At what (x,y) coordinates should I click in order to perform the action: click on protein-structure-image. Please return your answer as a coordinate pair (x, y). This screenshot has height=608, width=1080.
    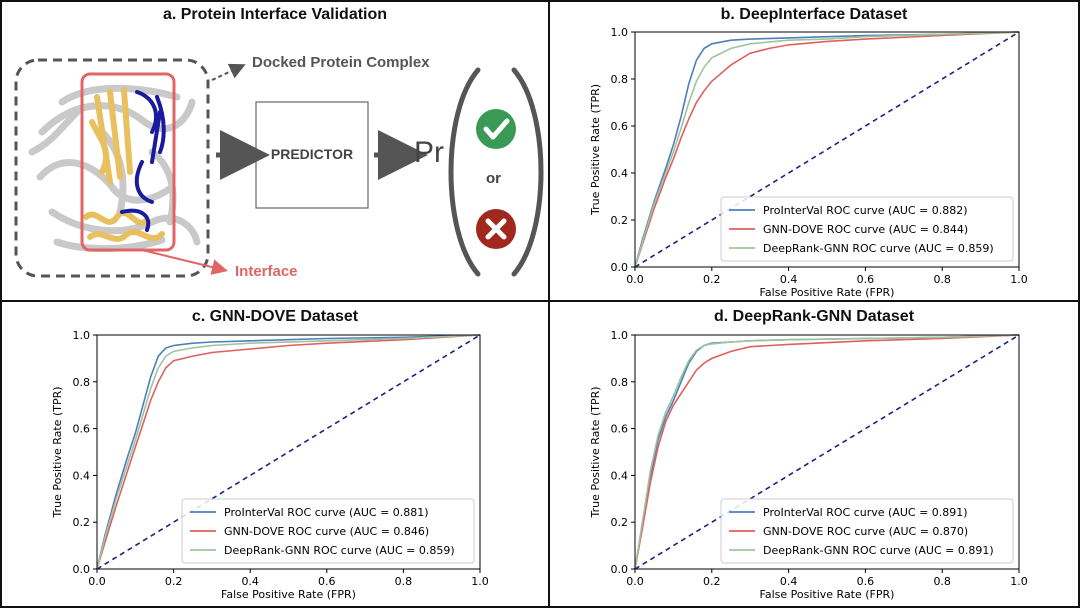
    Looking at the image, I should click on (114, 168).